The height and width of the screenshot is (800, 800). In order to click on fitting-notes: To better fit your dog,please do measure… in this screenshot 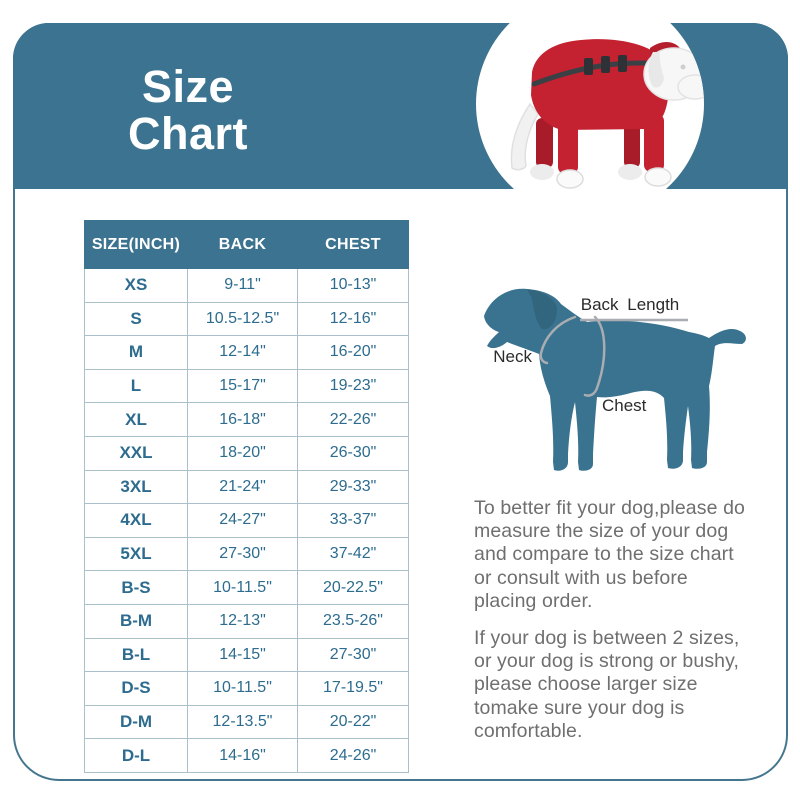, I will do `click(629, 620)`.